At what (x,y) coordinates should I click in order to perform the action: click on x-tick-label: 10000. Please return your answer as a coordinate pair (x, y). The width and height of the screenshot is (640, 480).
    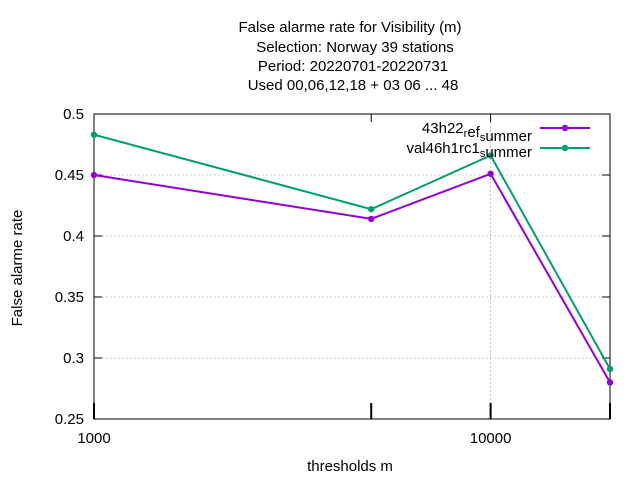
    Looking at the image, I should click on (491, 438).